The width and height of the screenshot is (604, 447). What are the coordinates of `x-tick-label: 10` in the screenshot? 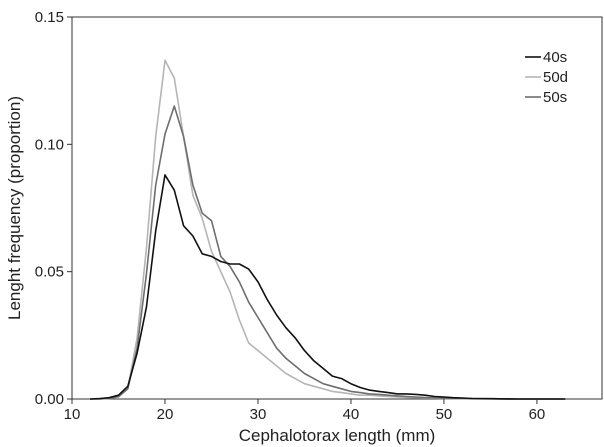 It's located at (72, 414).